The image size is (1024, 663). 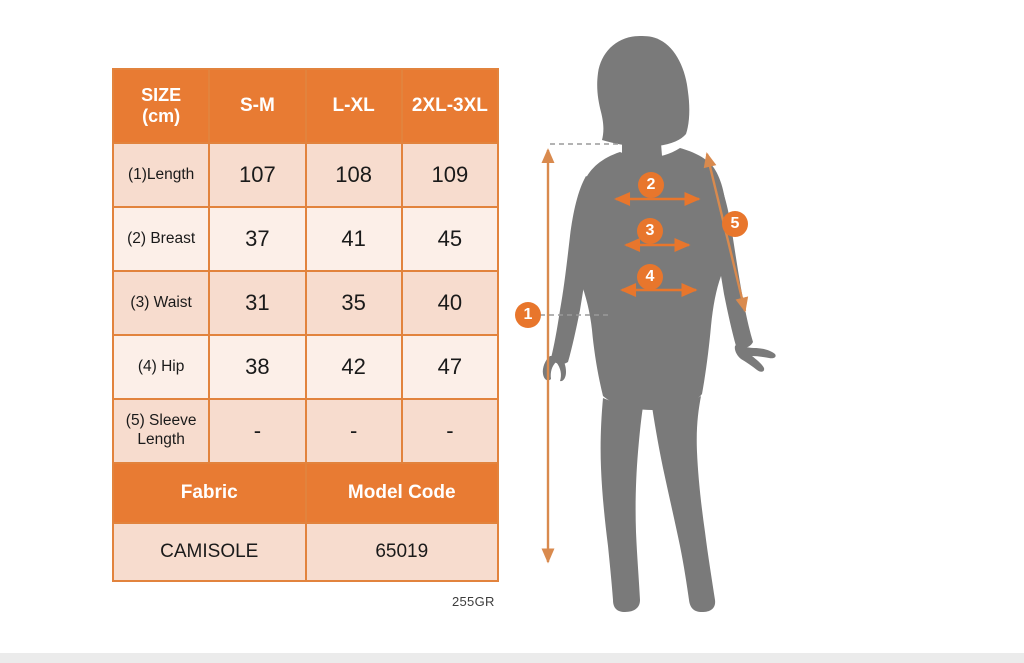 What do you see at coordinates (161, 239) in the screenshot?
I see `row-label-breast: (2) Breast` at bounding box center [161, 239].